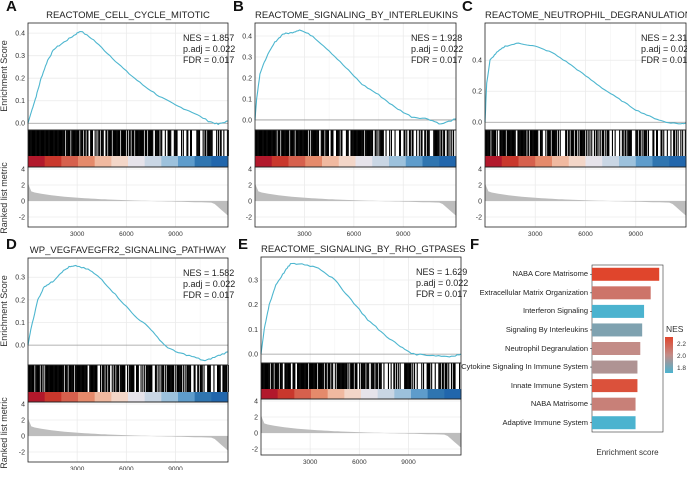 The width and height of the screenshot is (687, 493). Describe the element at coordinates (250, 202) in the screenshot. I see `y2-tick-label: 0` at that location.